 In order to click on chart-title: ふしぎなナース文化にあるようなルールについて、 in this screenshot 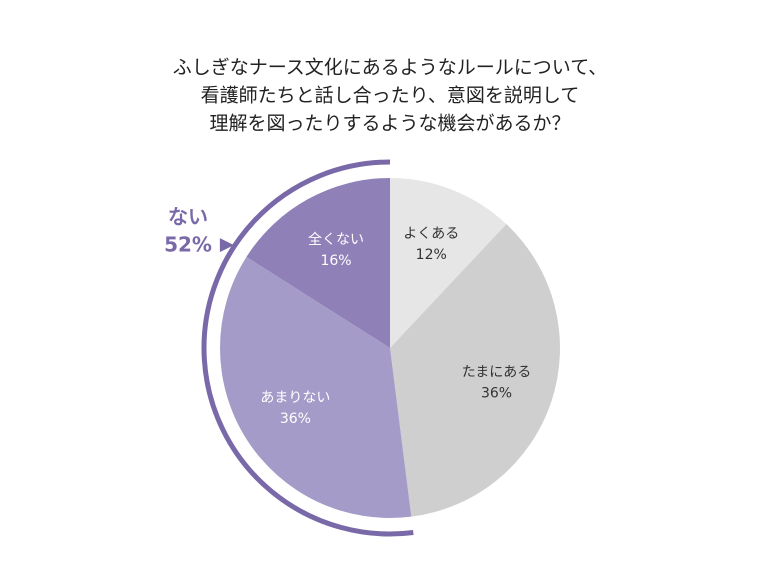, I will do `click(390, 68)`.